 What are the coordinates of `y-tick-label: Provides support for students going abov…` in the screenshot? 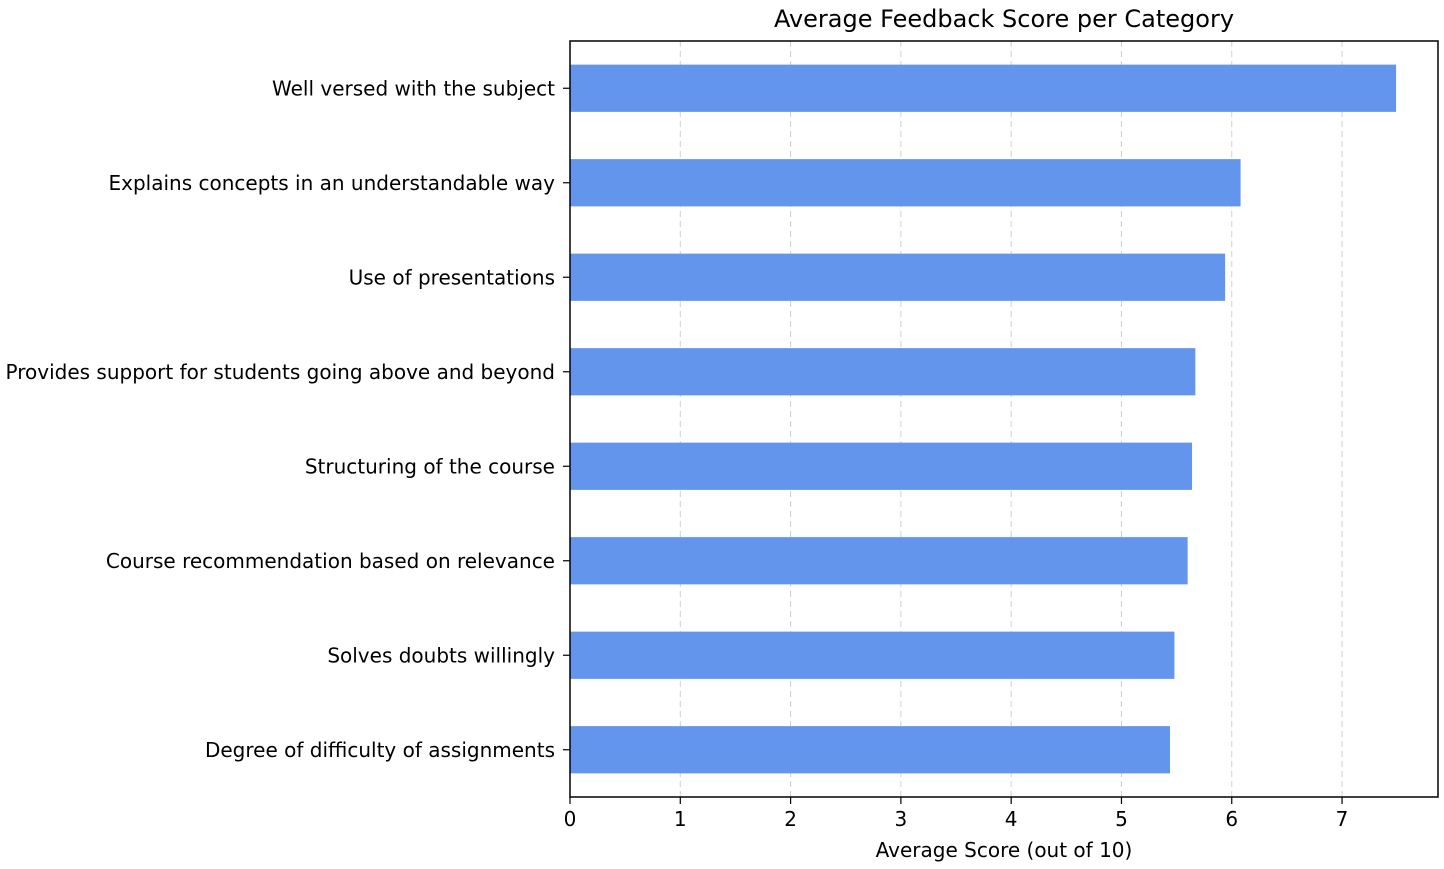 It's located at (280, 372).